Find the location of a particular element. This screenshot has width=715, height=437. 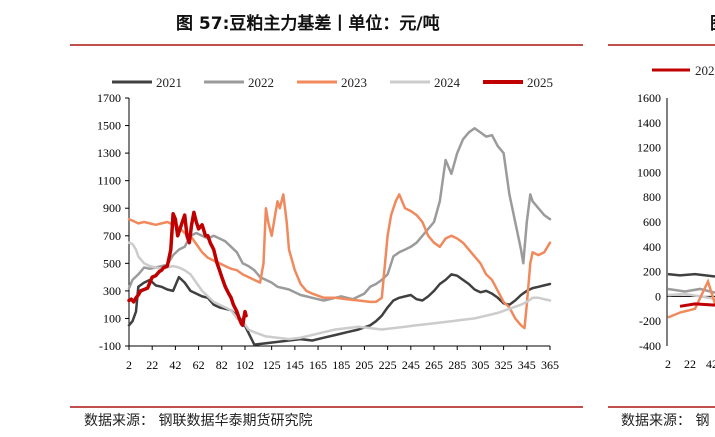

side-y-tick-label: 1200 is located at coordinates (649, 148).